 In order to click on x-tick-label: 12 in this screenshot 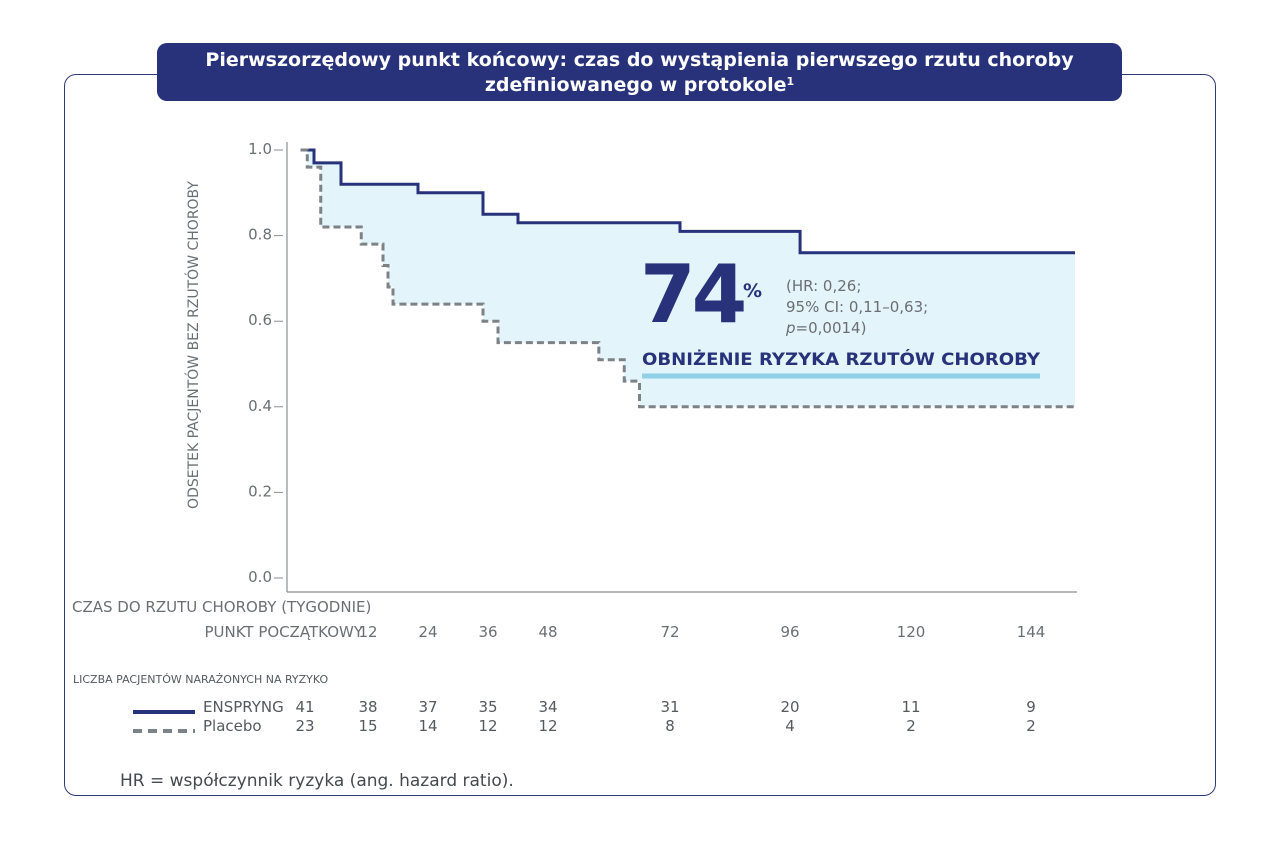, I will do `click(367, 632)`.